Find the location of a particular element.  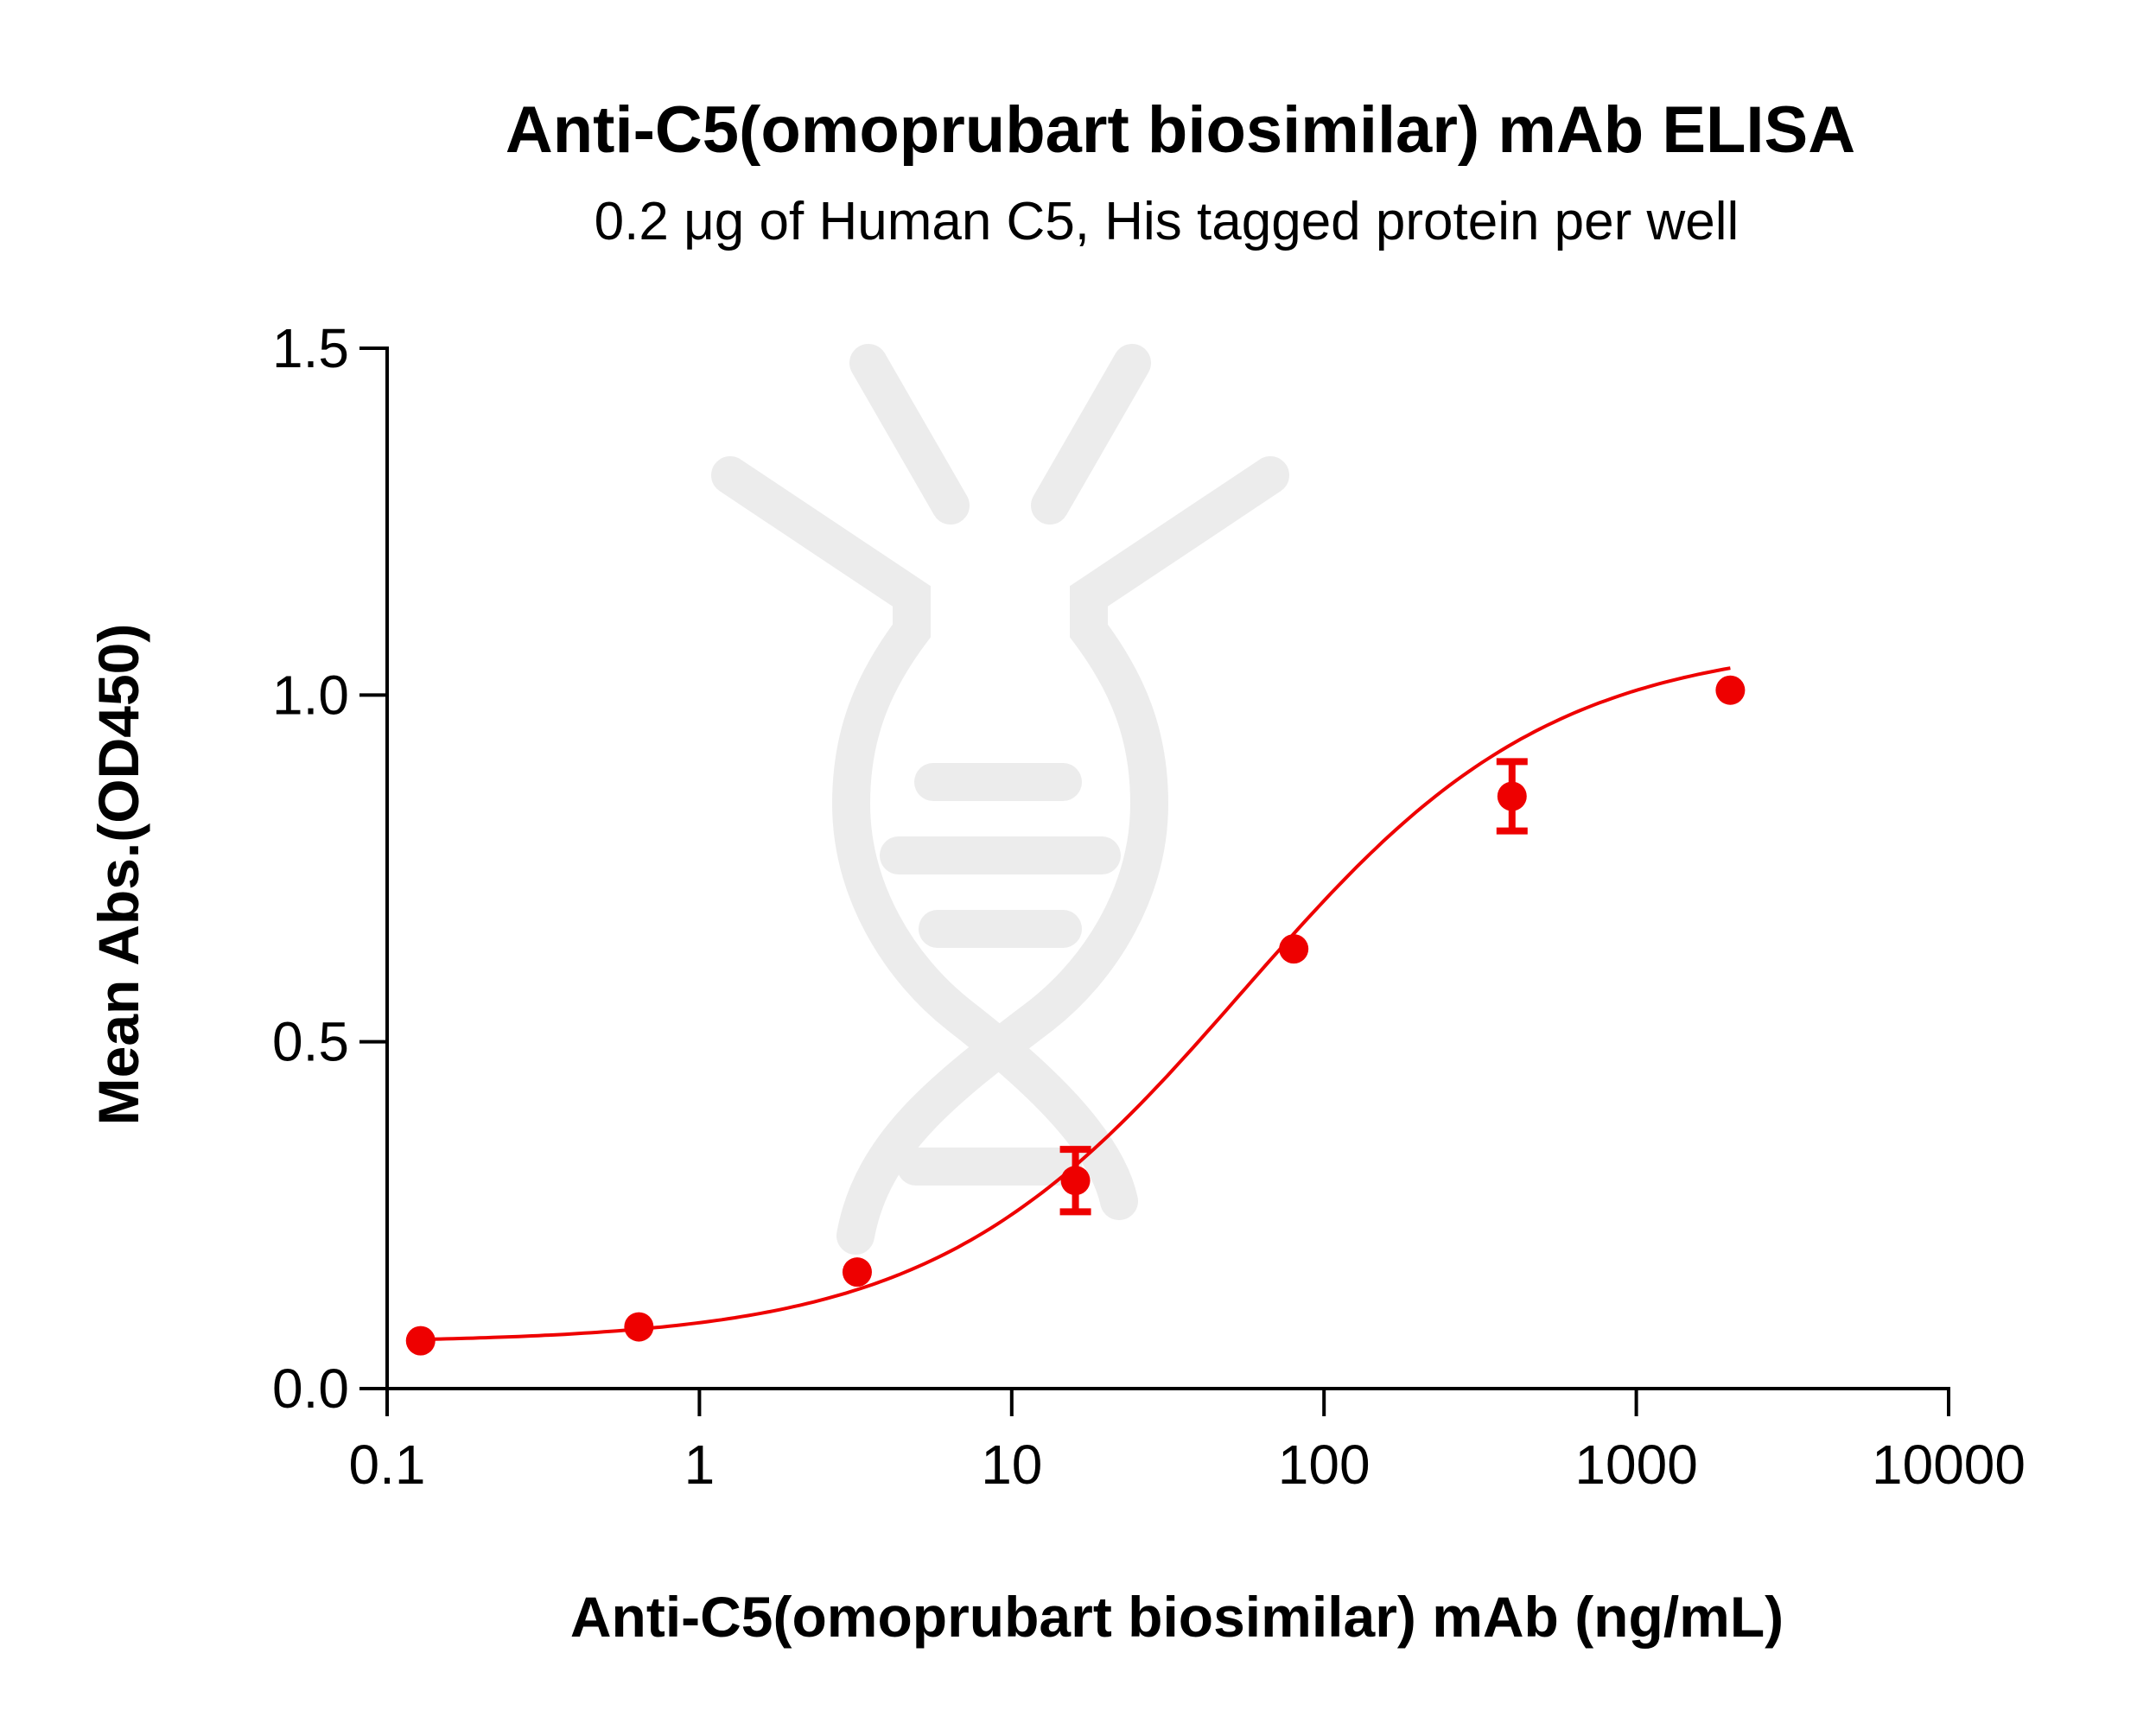

x-tick-label: 10000 is located at coordinates (1949, 1465).